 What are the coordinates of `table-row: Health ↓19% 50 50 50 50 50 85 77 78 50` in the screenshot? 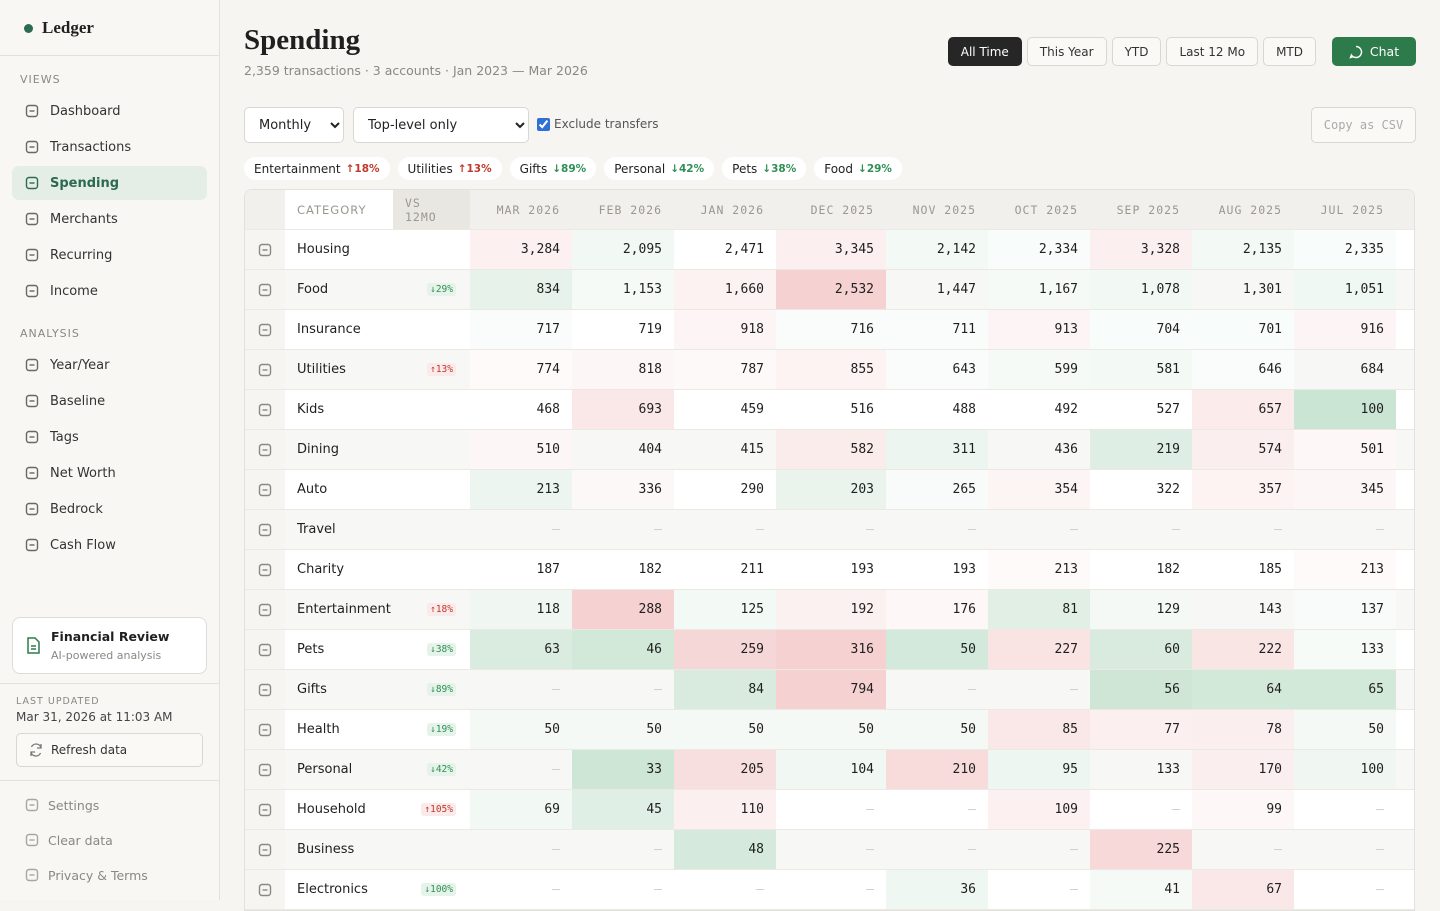 It's located at (829, 730).